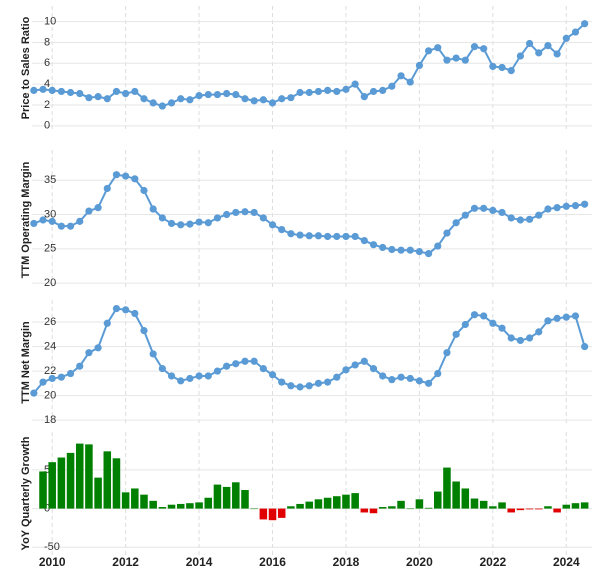  Describe the element at coordinates (50, 249) in the screenshot. I see `y-tick-label: 25` at that location.